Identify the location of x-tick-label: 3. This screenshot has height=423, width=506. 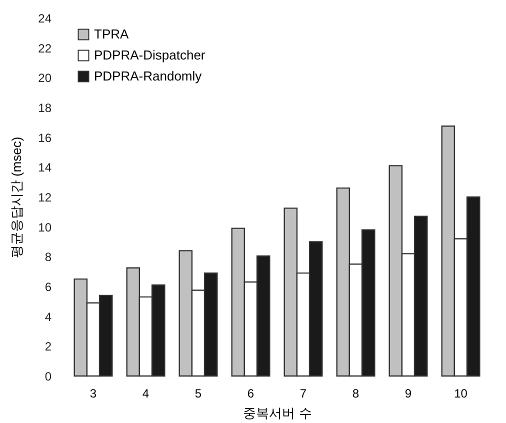
(93, 393).